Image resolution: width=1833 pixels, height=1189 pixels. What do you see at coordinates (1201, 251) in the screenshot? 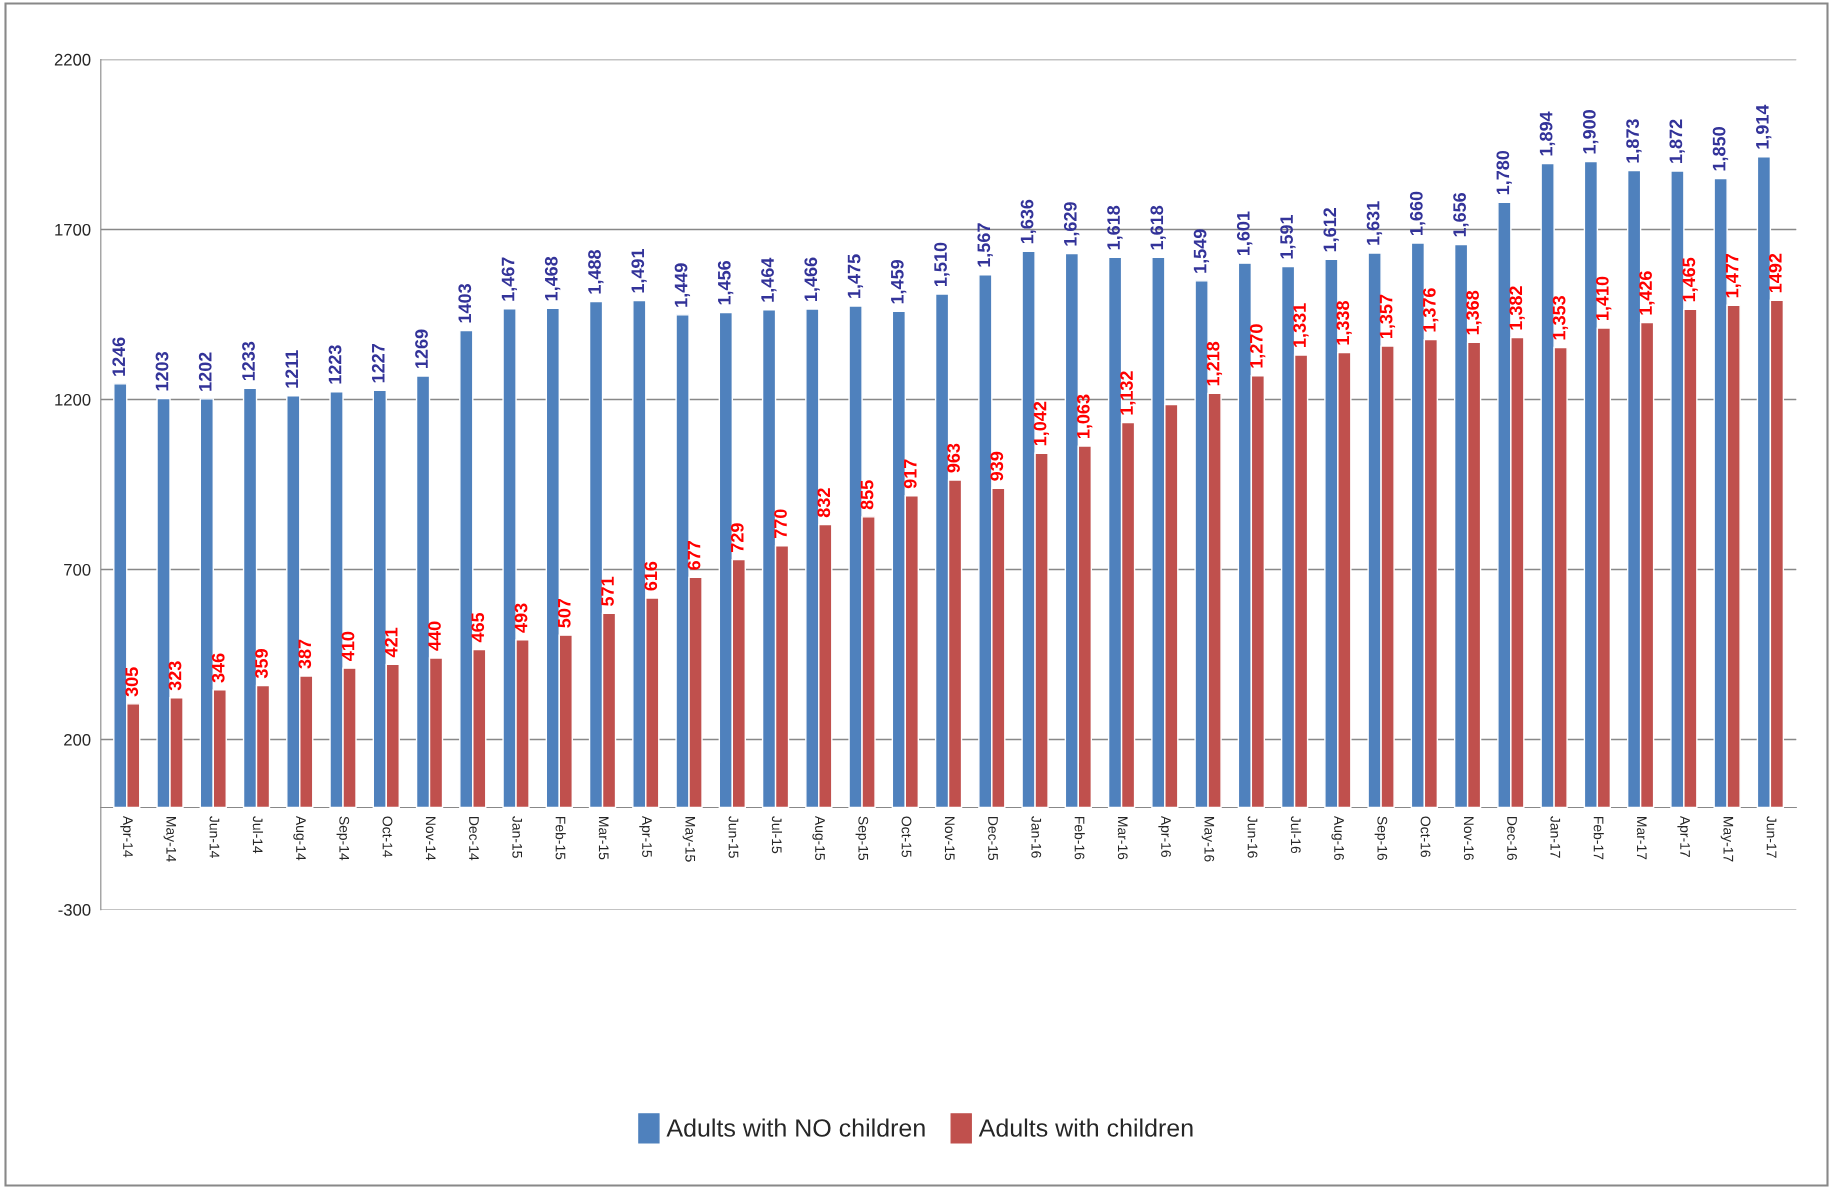
I see `data-label: 1,549` at bounding box center [1201, 251].